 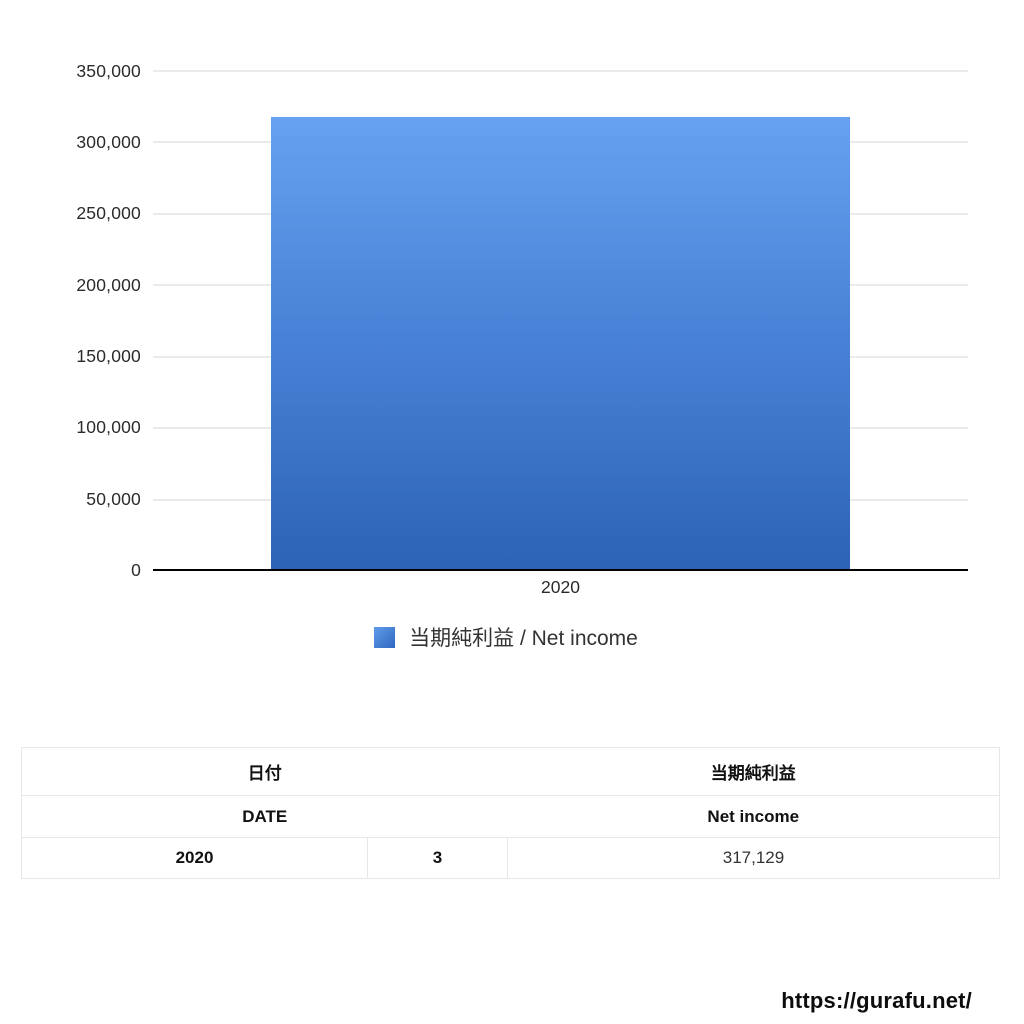 I want to click on data-table: 日付 当期純利益 DATE Net income 2020 3 317,129, so click(x=510, y=813).